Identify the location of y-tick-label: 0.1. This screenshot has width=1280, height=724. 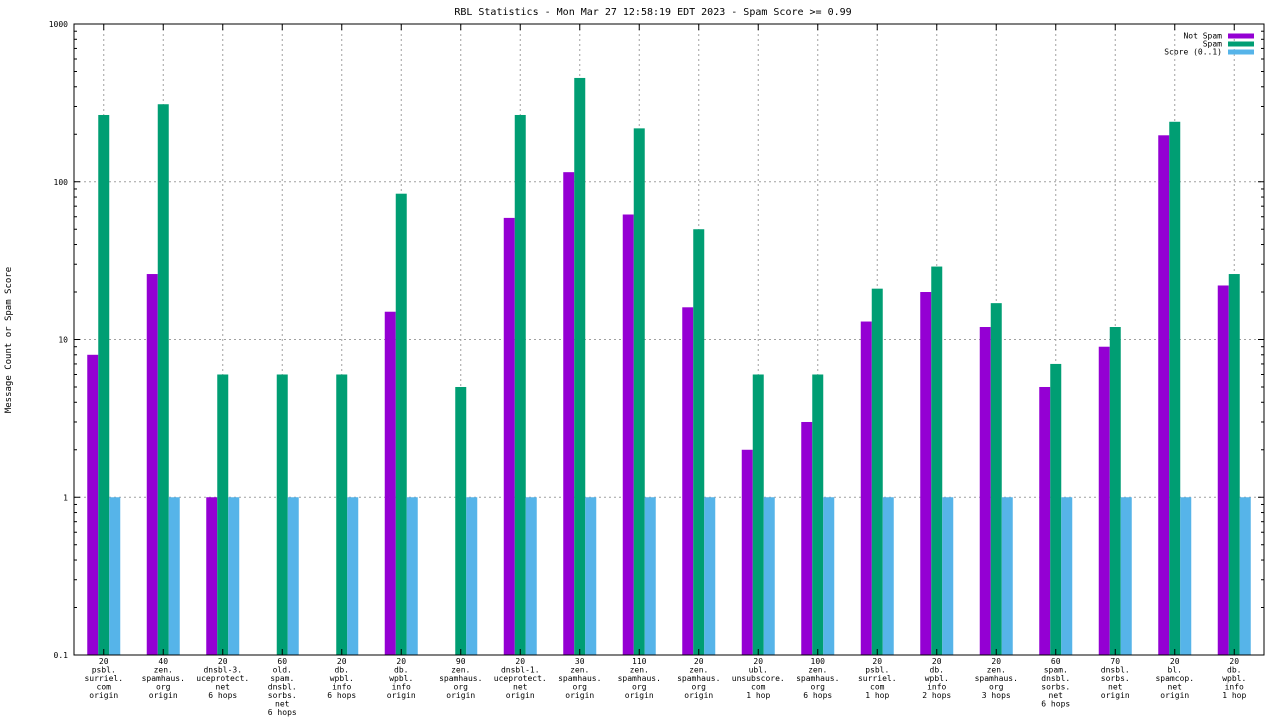
(61, 655).